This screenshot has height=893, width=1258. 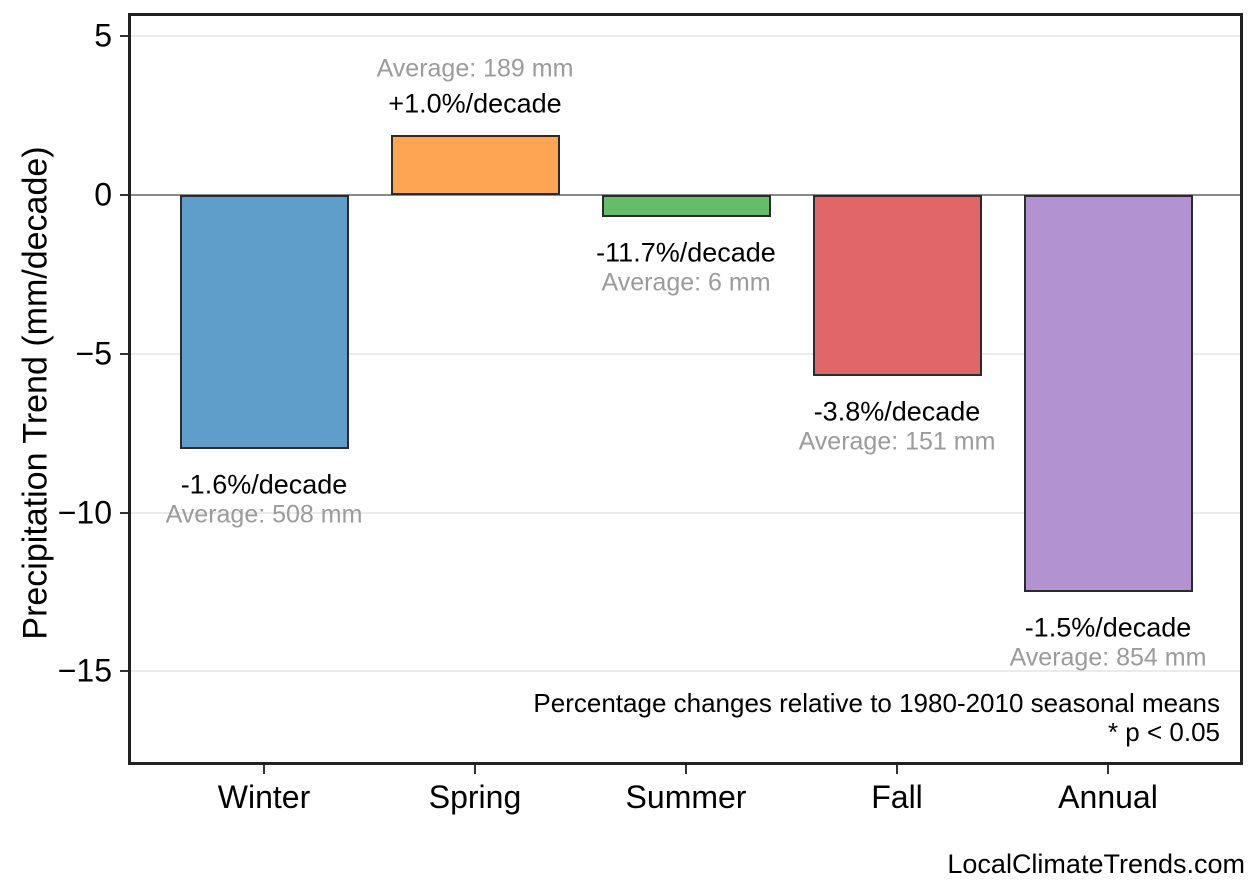 What do you see at coordinates (103, 35) in the screenshot?
I see `y-tick-label: 5` at bounding box center [103, 35].